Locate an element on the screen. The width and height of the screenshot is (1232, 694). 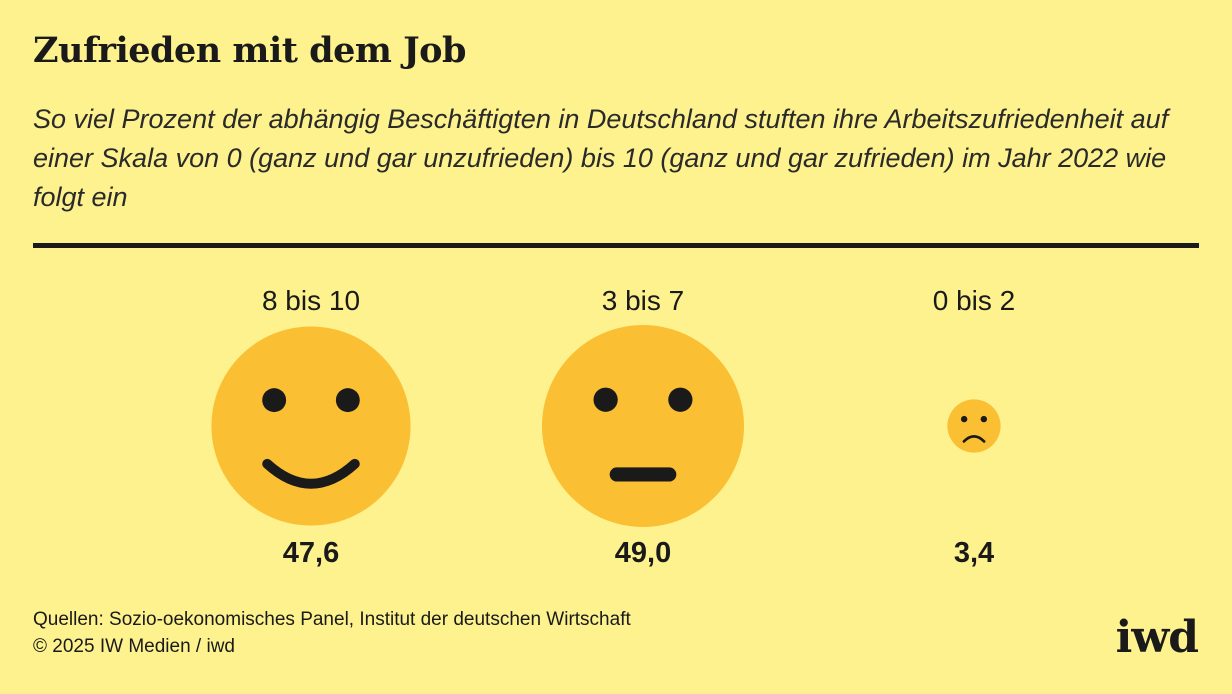
frowning-face-icon is located at coordinates (974, 439).